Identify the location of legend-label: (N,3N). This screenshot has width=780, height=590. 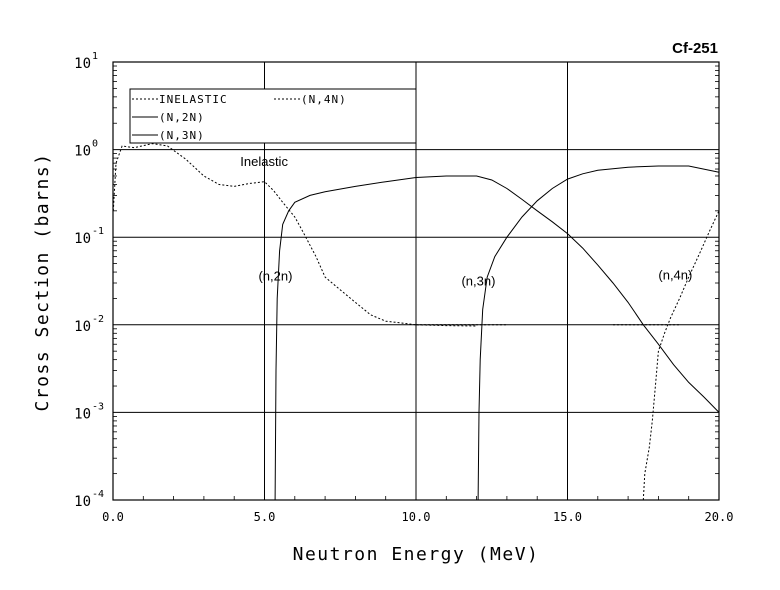
(182, 135).